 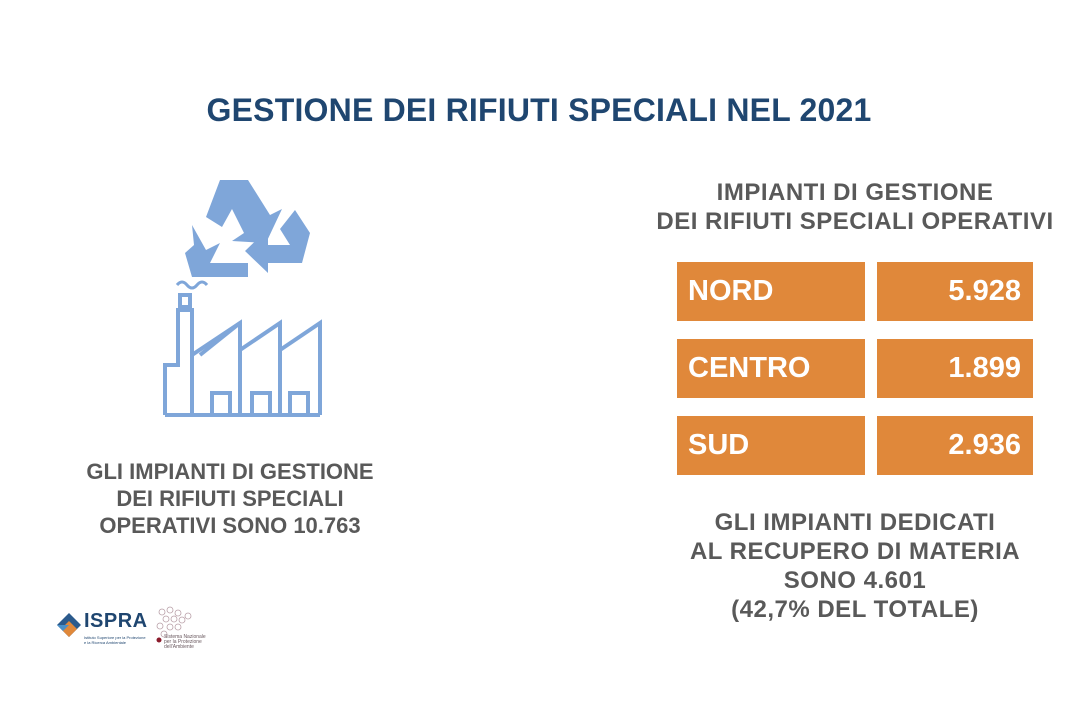 I want to click on region-value: 1.899, so click(x=955, y=368).